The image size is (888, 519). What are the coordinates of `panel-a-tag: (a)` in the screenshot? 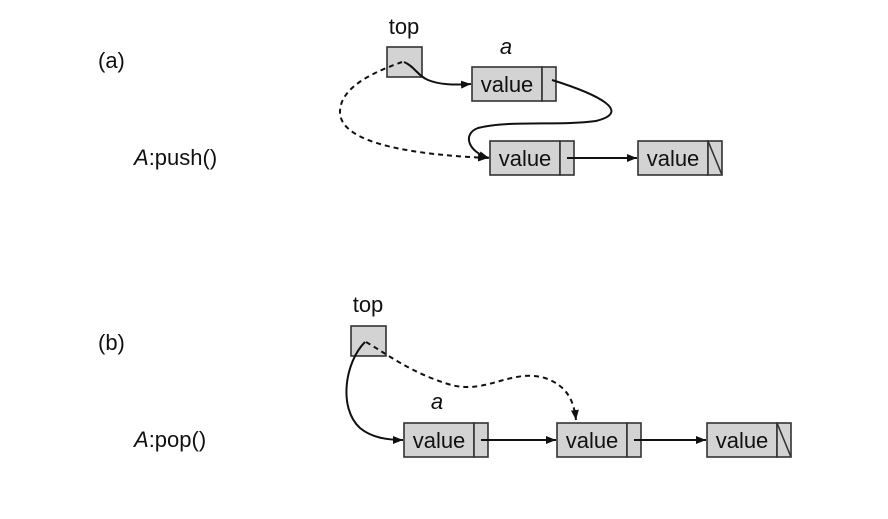 It's located at (111, 60).